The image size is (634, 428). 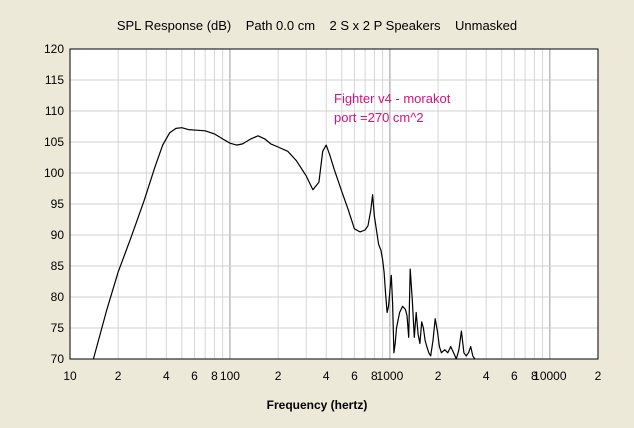 What do you see at coordinates (58, 297) in the screenshot?
I see `y-tick-label: 80` at bounding box center [58, 297].